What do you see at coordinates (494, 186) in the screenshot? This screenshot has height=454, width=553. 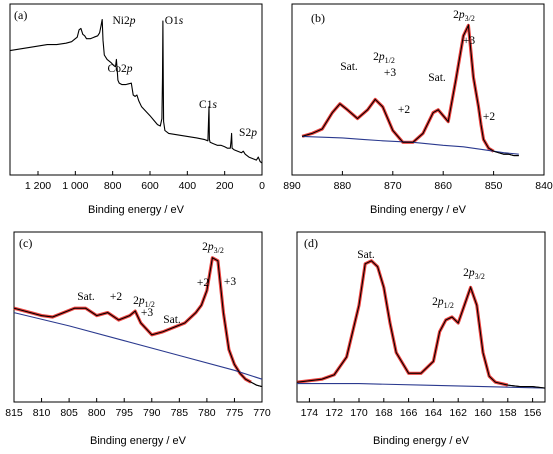 I see `panel-1-xtick-label: 850` at bounding box center [494, 186].